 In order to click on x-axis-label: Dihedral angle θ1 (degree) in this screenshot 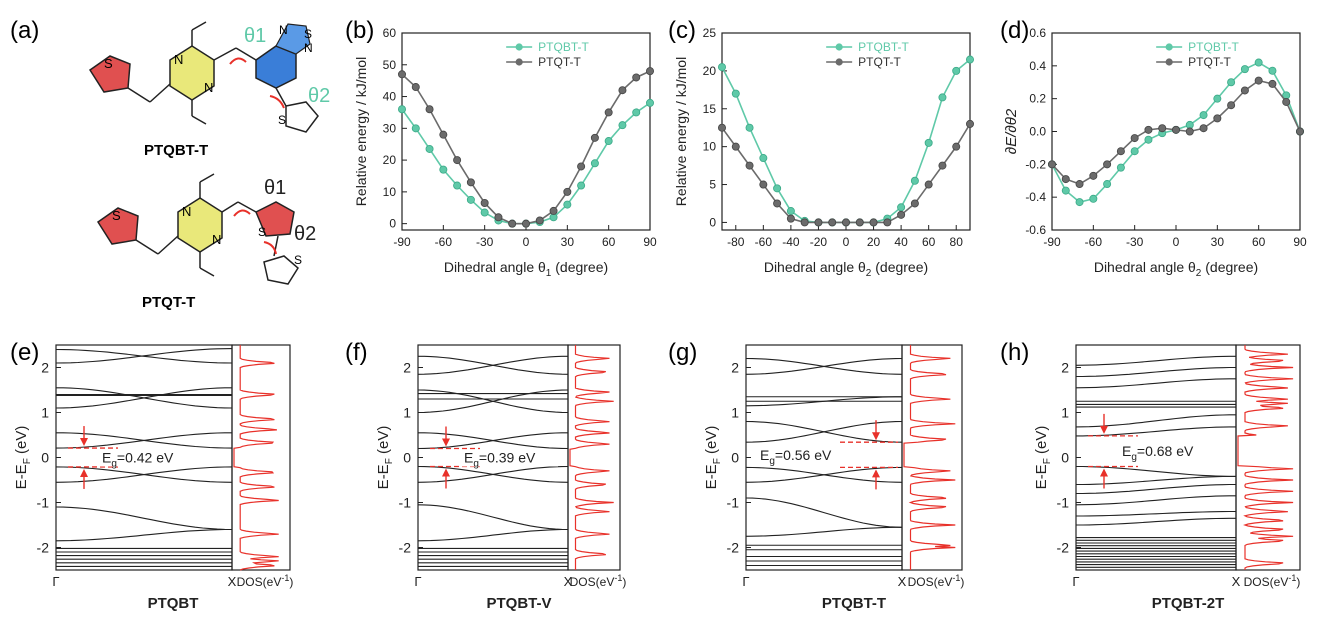, I will do `click(526, 269)`.